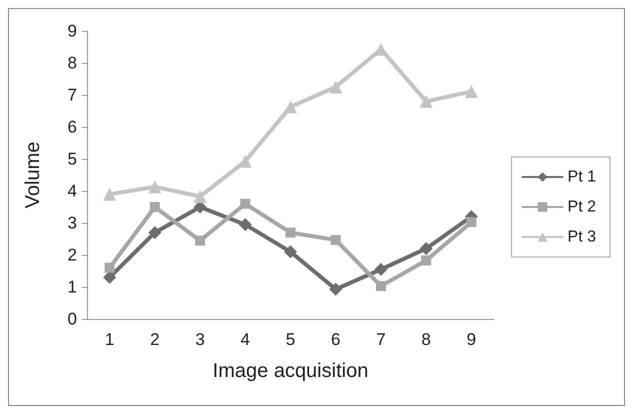 The image size is (635, 416). I want to click on y-tick-label: 8, so click(72, 63).